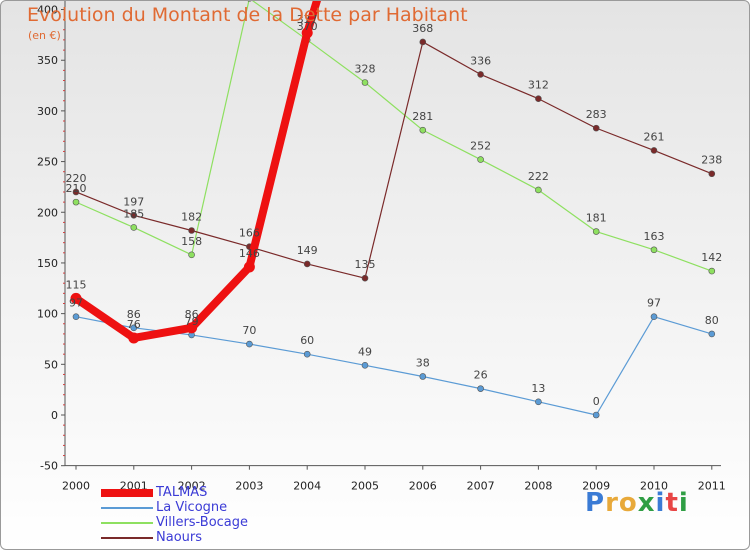 The image size is (750, 550). I want to click on legend-item: Villers-Bocage, so click(211, 522).